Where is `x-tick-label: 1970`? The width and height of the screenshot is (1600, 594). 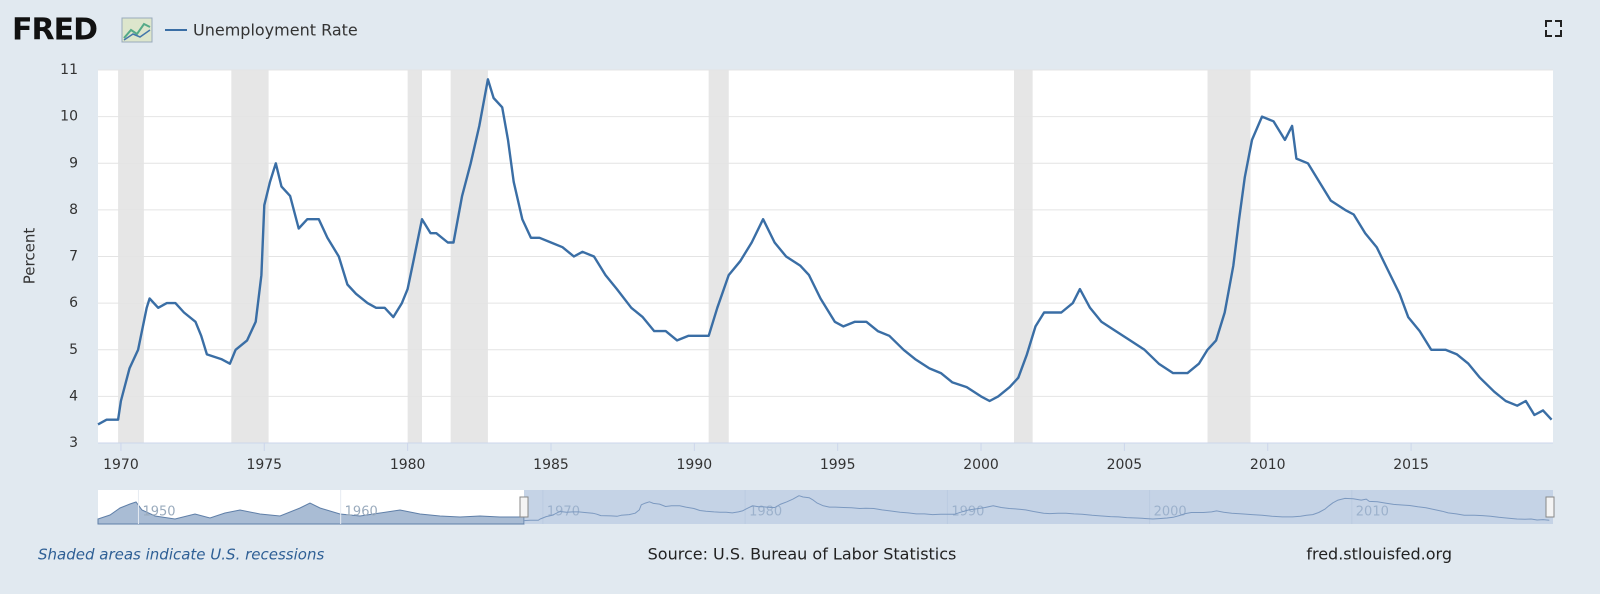
x-tick-label: 1970 is located at coordinates (121, 465).